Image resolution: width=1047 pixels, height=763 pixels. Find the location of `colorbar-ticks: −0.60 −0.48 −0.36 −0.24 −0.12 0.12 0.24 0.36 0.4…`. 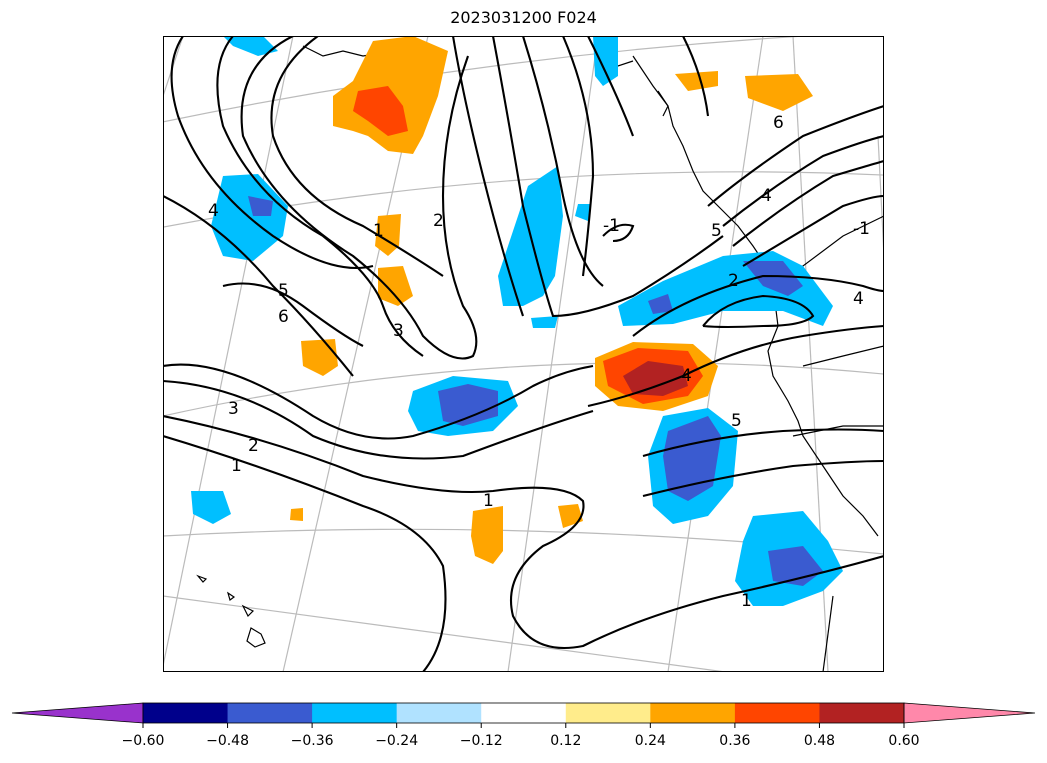

colorbar-ticks: −0.60 −0.48 −0.36 −0.24 −0.12 0.12 0.24 0.36 0.4… is located at coordinates (521, 736).